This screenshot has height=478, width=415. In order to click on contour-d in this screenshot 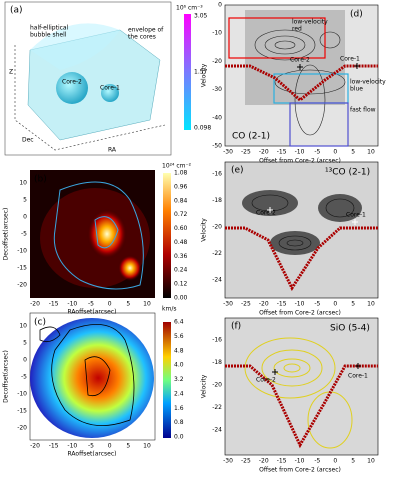, I will do `click(300, 82)`.